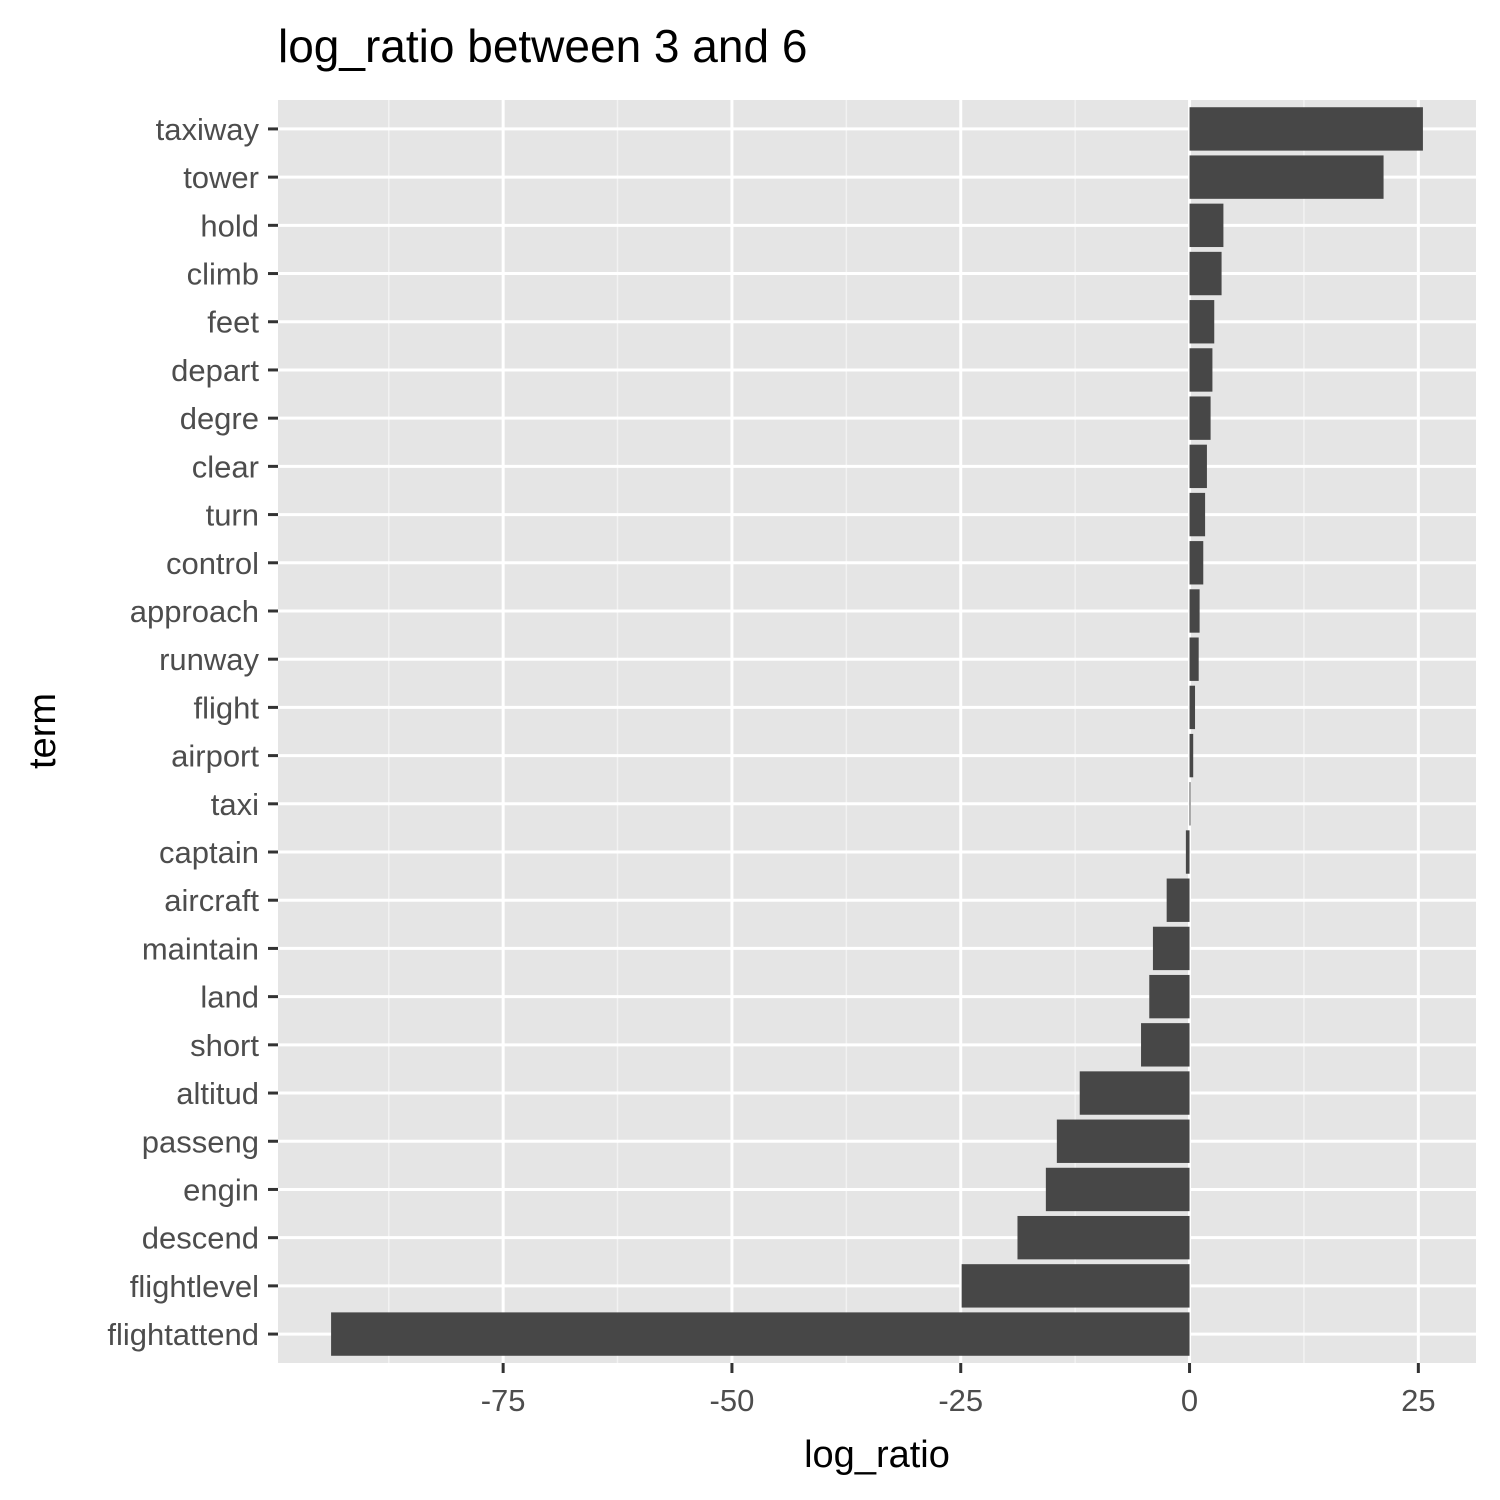  I want to click on y-tick-label: depart, so click(215, 370).